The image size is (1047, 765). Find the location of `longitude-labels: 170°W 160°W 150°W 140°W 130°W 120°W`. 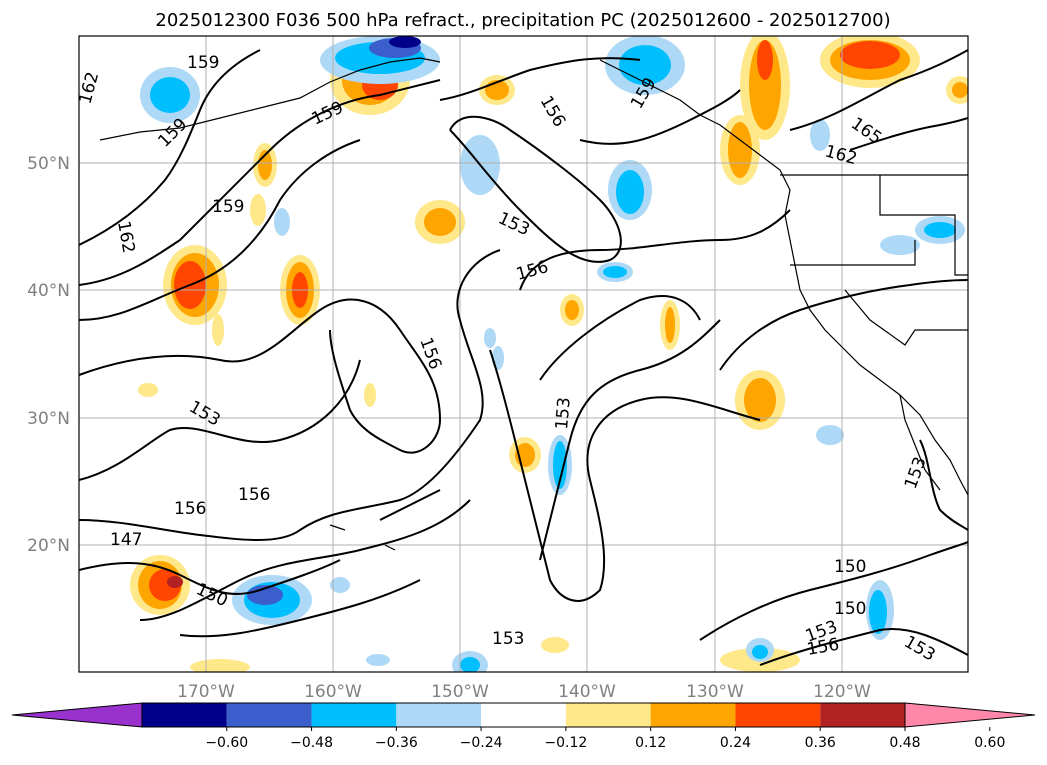

longitude-labels: 170°W 160°W 150°W 140°W 130°W 120°W is located at coordinates (524, 692).